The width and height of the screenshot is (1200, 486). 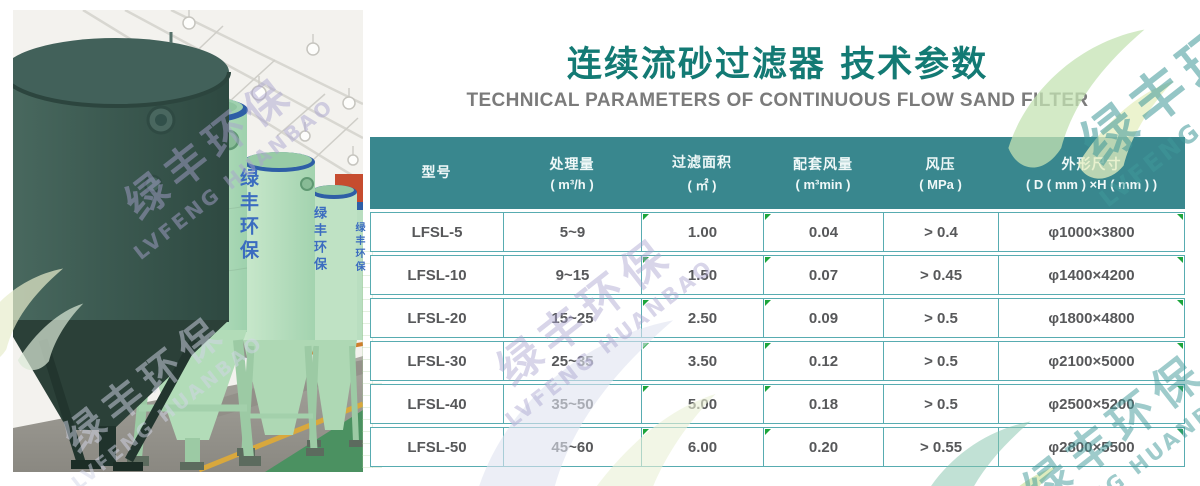 I want to click on cell-capacity: 5~9, so click(x=572, y=232).